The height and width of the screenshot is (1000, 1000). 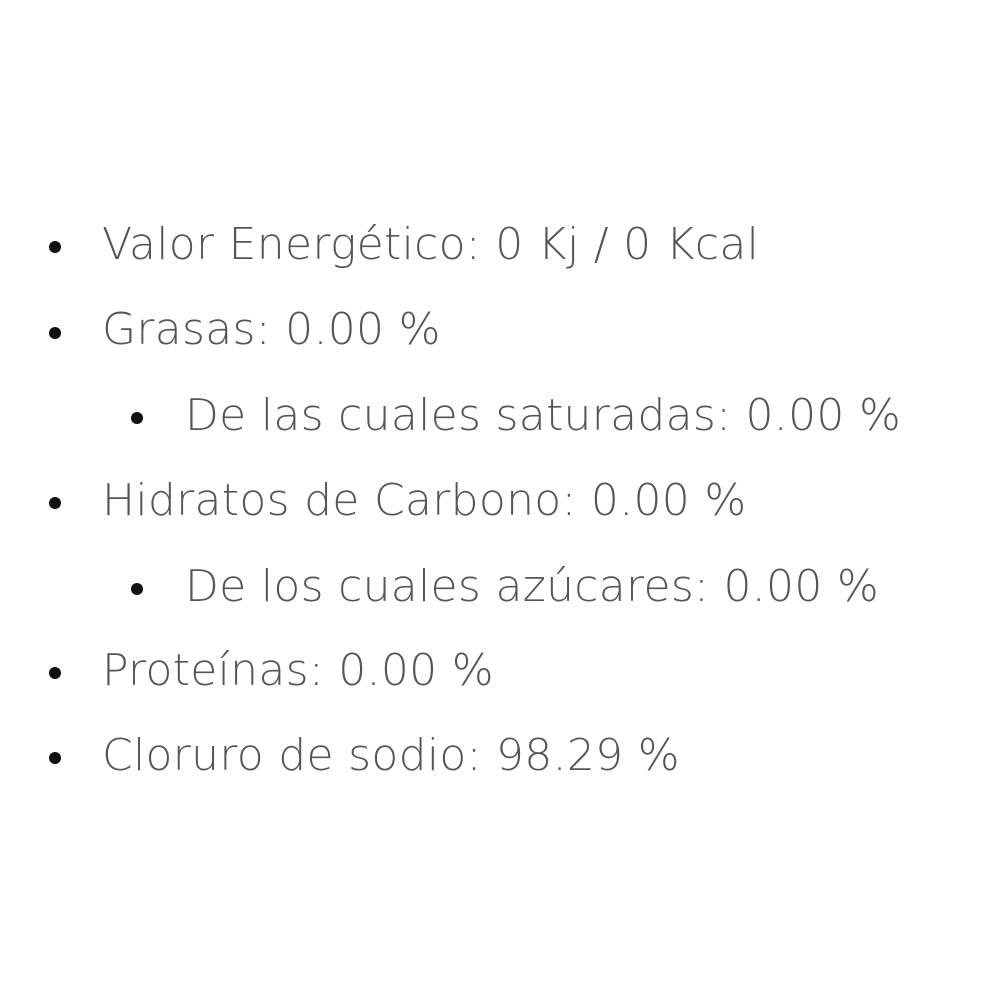 I want to click on list-item-text: Proteínas: 0.00 %, so click(x=298, y=670).